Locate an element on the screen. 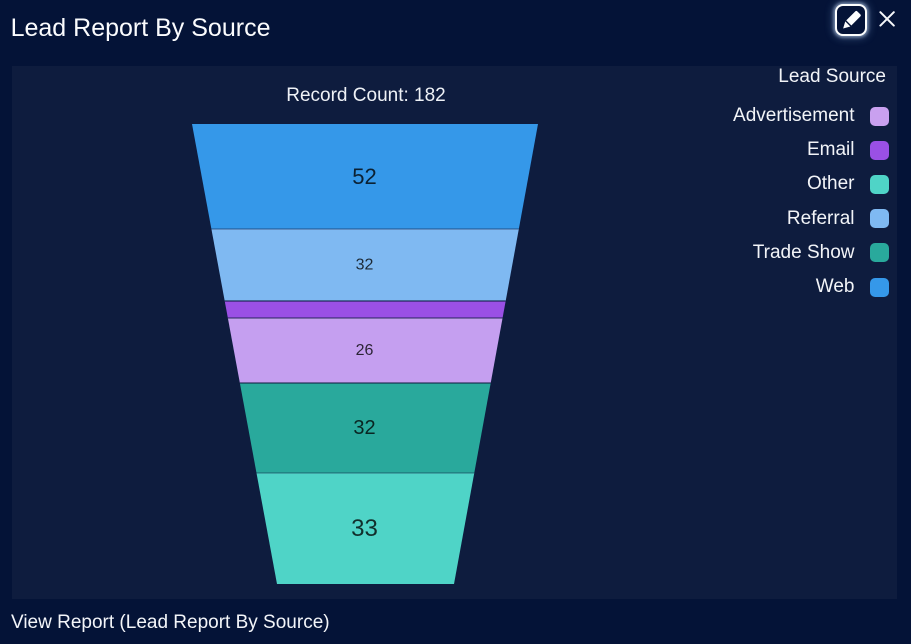 Image resolution: width=911 pixels, height=644 pixels. svg-text: 26 is located at coordinates (365, 350).